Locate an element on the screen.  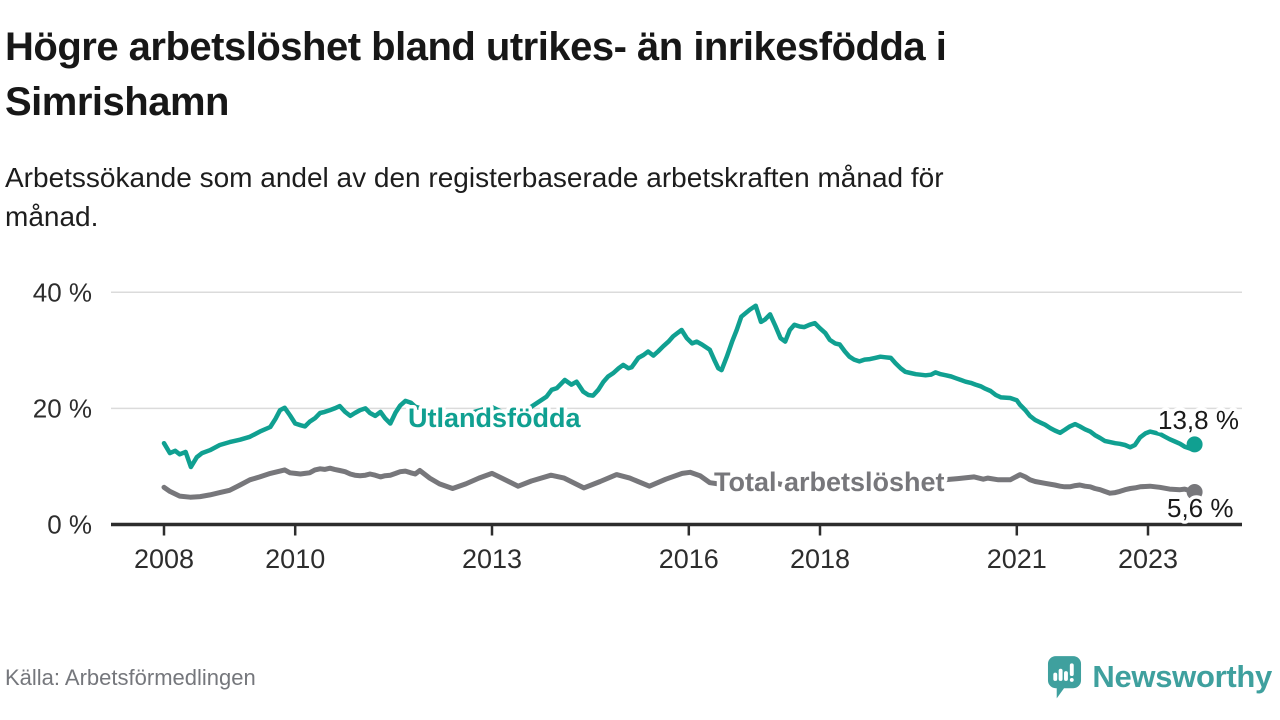
newsworthy-logo-text: Newsworthy is located at coordinates (1182, 676).